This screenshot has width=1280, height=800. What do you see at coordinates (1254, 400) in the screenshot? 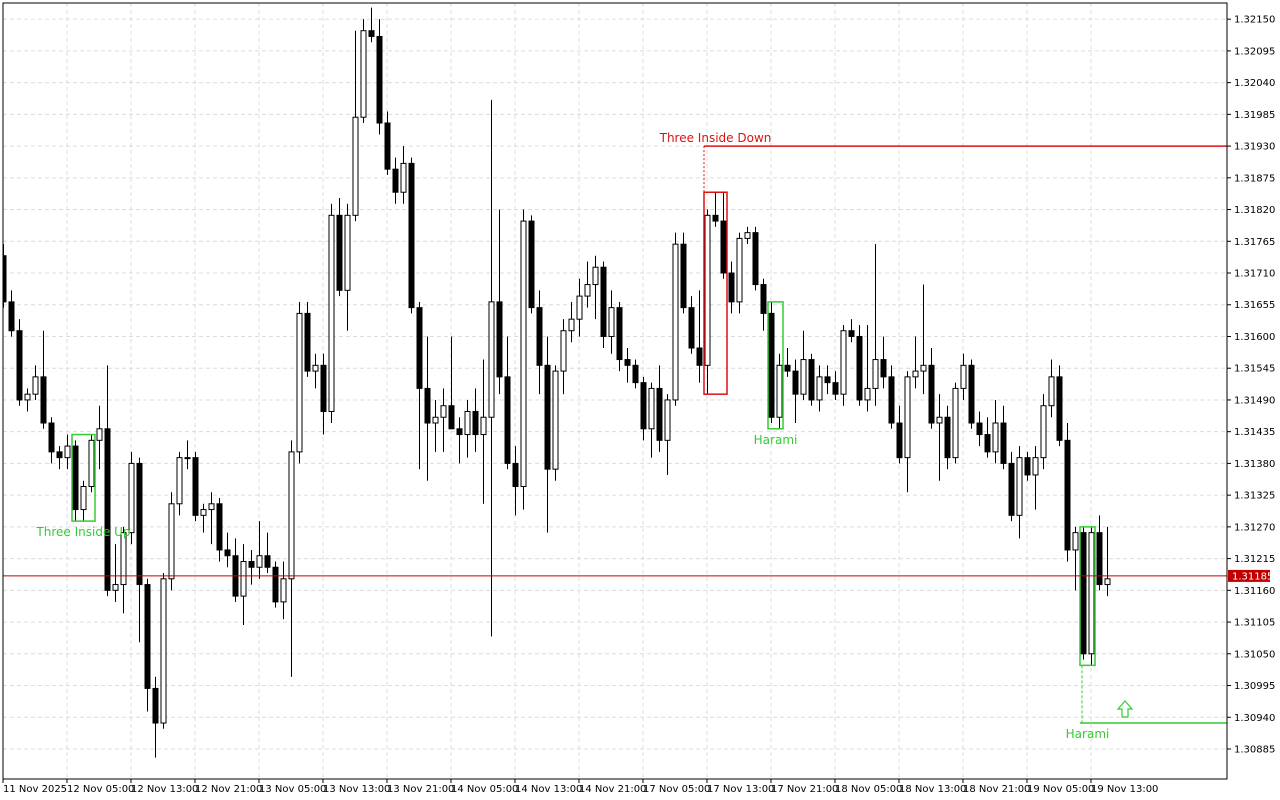
I see `y-tick-label: 1.31490` at bounding box center [1254, 400].